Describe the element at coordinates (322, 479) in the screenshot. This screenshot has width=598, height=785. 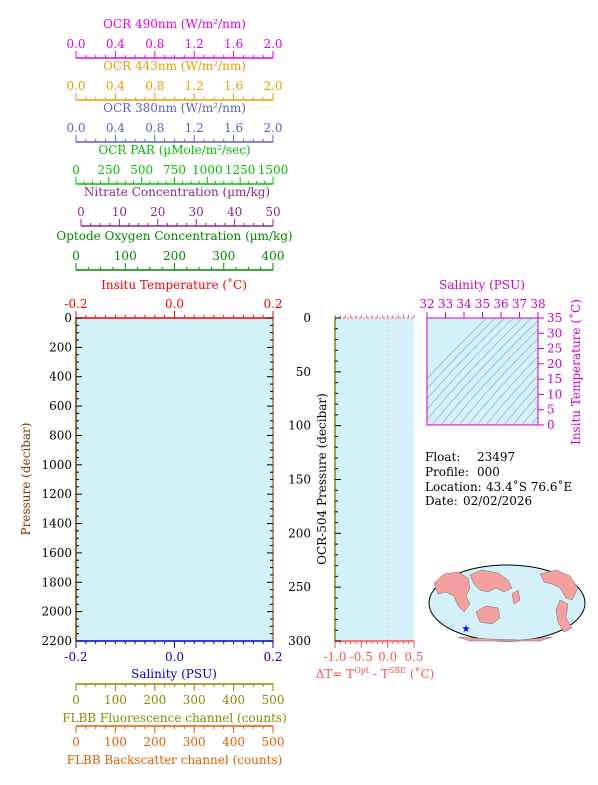
I see `ocr-pressure-axis-label: OCR-504 Pressure (decibar)` at that location.